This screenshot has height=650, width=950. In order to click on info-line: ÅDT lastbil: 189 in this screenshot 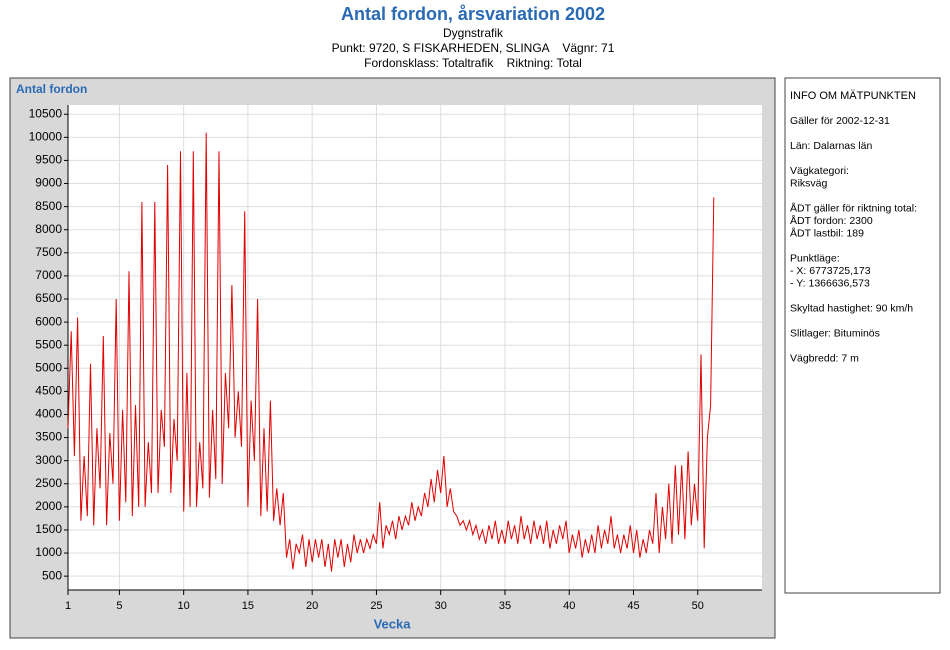, I will do `click(827, 232)`.